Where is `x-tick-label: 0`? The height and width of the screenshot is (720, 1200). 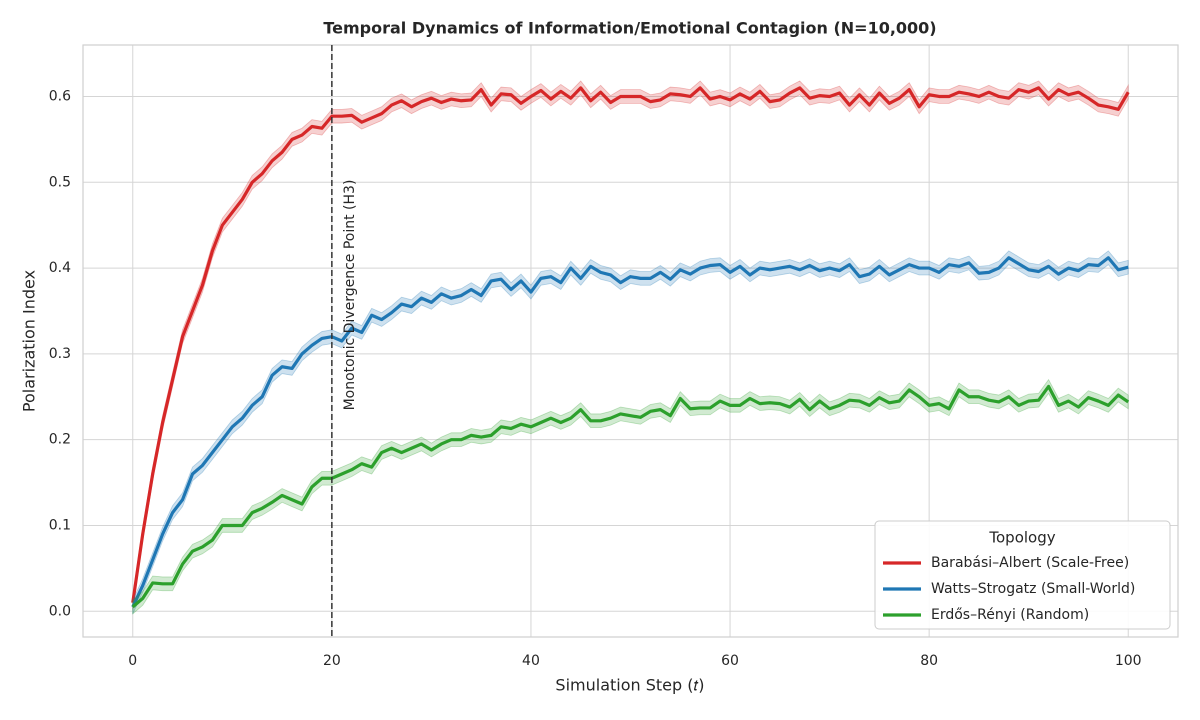 x-tick-label: 0 is located at coordinates (132, 661).